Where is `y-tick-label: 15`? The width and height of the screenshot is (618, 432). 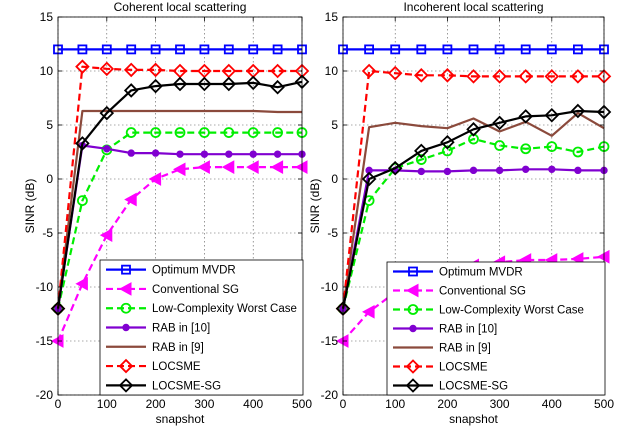 y-tick-label: 15 is located at coordinates (332, 17).